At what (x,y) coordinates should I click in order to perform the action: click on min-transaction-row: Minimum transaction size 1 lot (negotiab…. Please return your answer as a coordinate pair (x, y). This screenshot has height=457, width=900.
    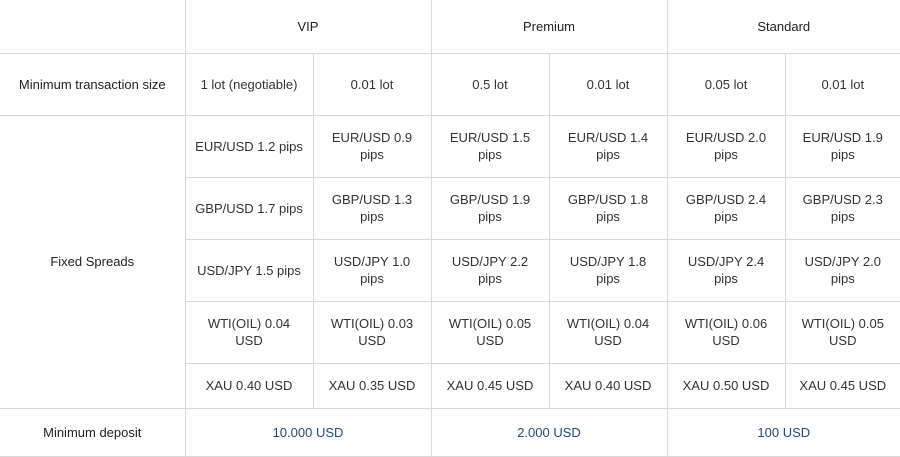
    Looking at the image, I should click on (450, 84).